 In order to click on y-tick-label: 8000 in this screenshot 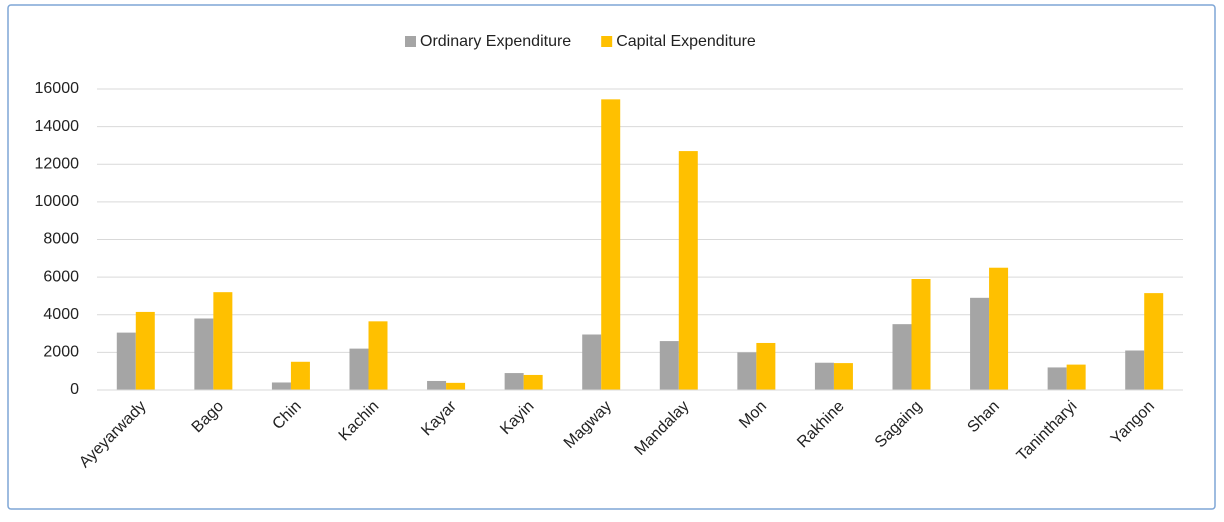, I will do `click(61, 239)`.